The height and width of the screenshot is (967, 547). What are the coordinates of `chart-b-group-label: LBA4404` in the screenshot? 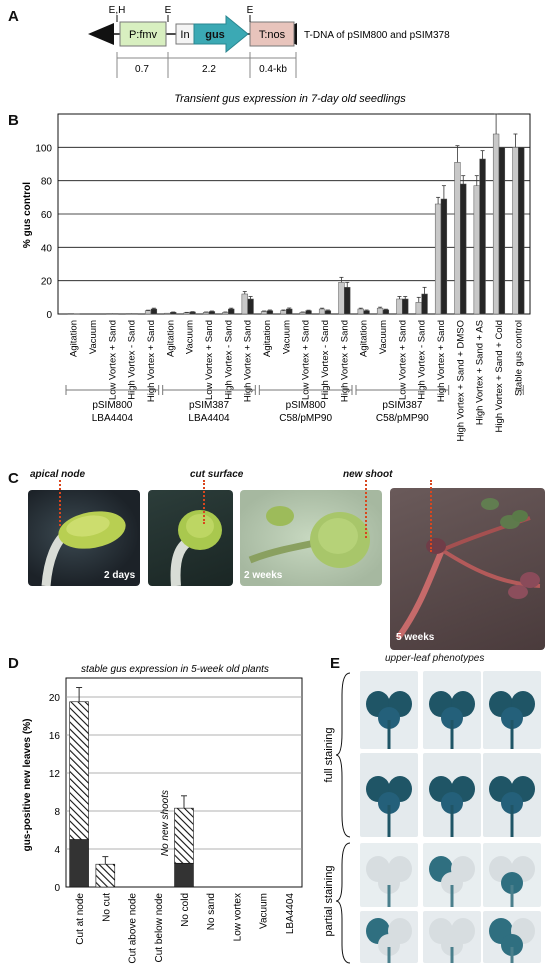 It's located at (113, 418).